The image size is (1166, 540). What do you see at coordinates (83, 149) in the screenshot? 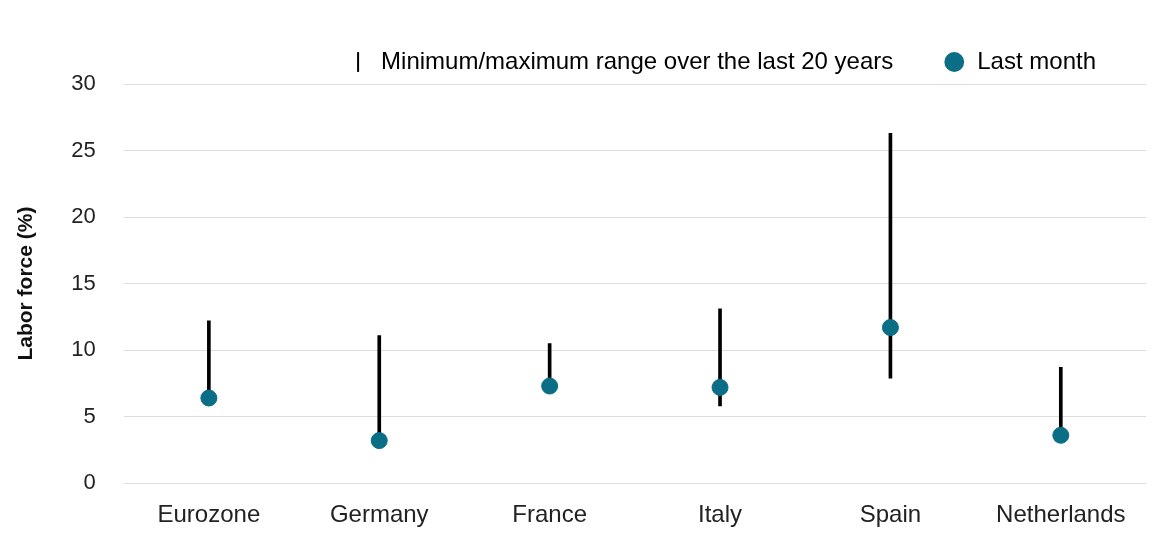
I see `y-tick-label: 25` at bounding box center [83, 149].